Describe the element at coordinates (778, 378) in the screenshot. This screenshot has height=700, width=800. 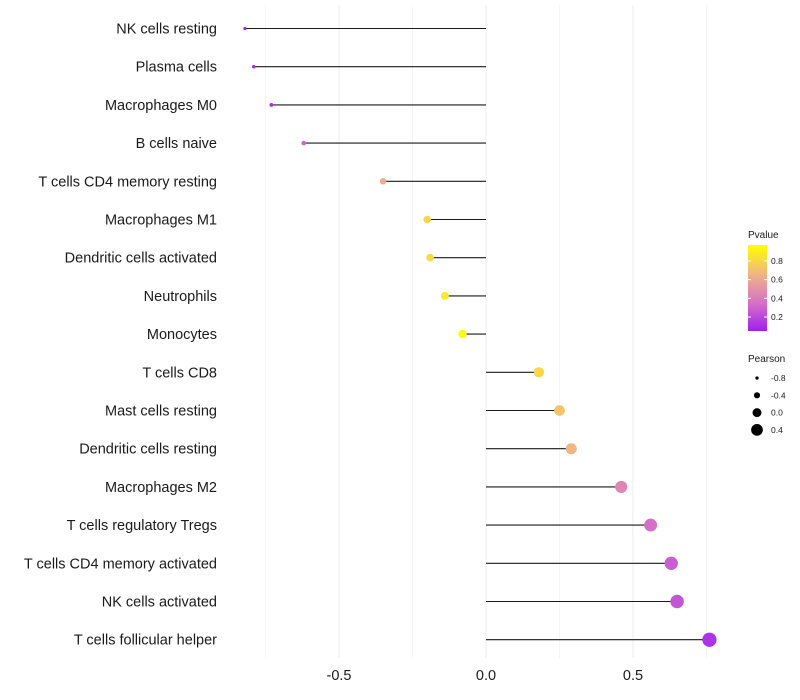
I see `size-legend-label: -0.8` at that location.